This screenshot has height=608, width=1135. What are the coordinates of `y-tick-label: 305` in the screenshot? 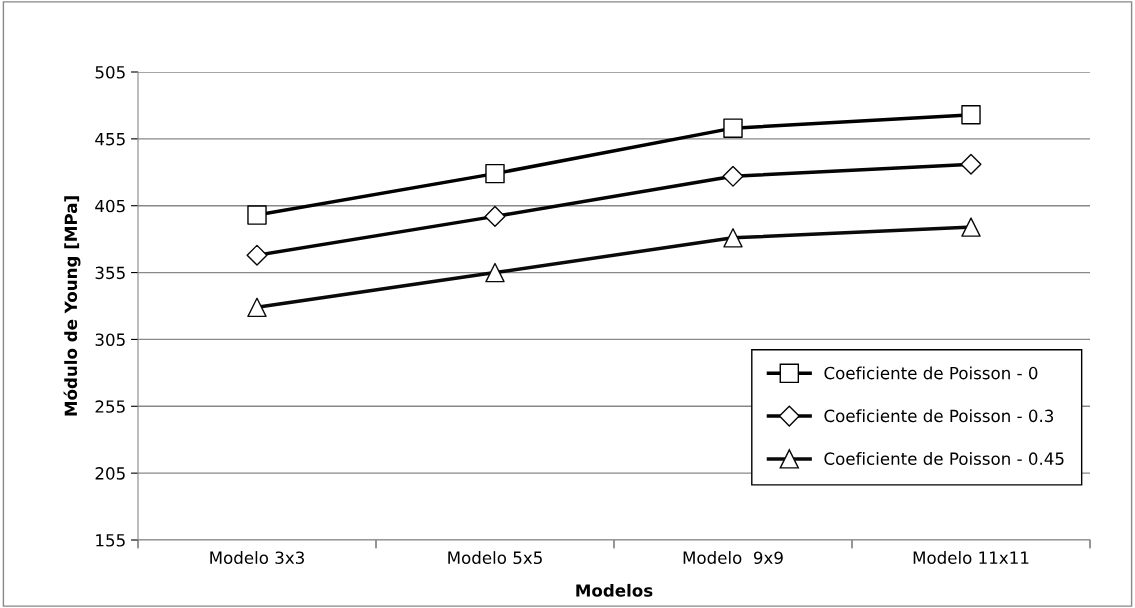 It's located at (110, 339).